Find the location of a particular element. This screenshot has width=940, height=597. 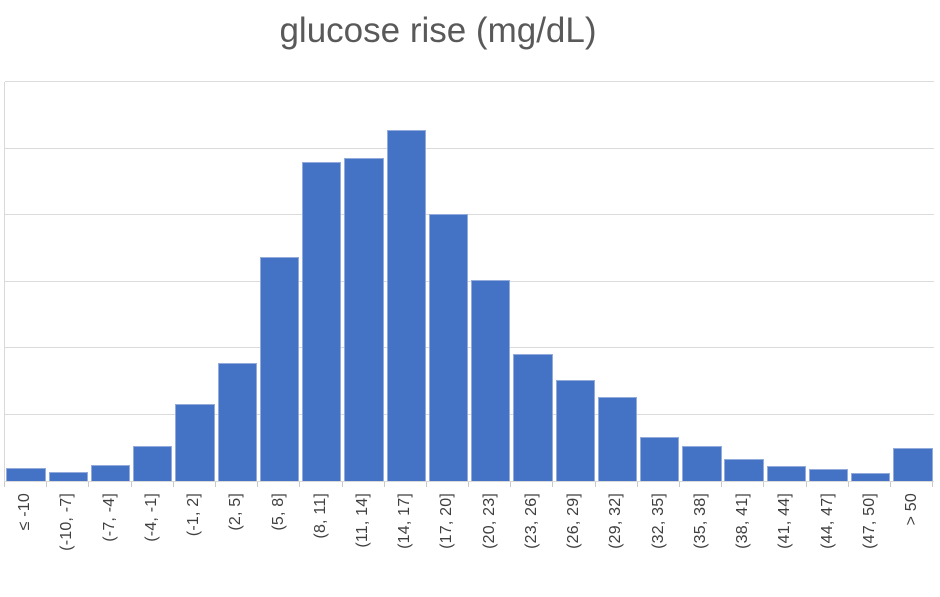

x-axis-label-slot: (-7, -4] is located at coordinates (109, 543).